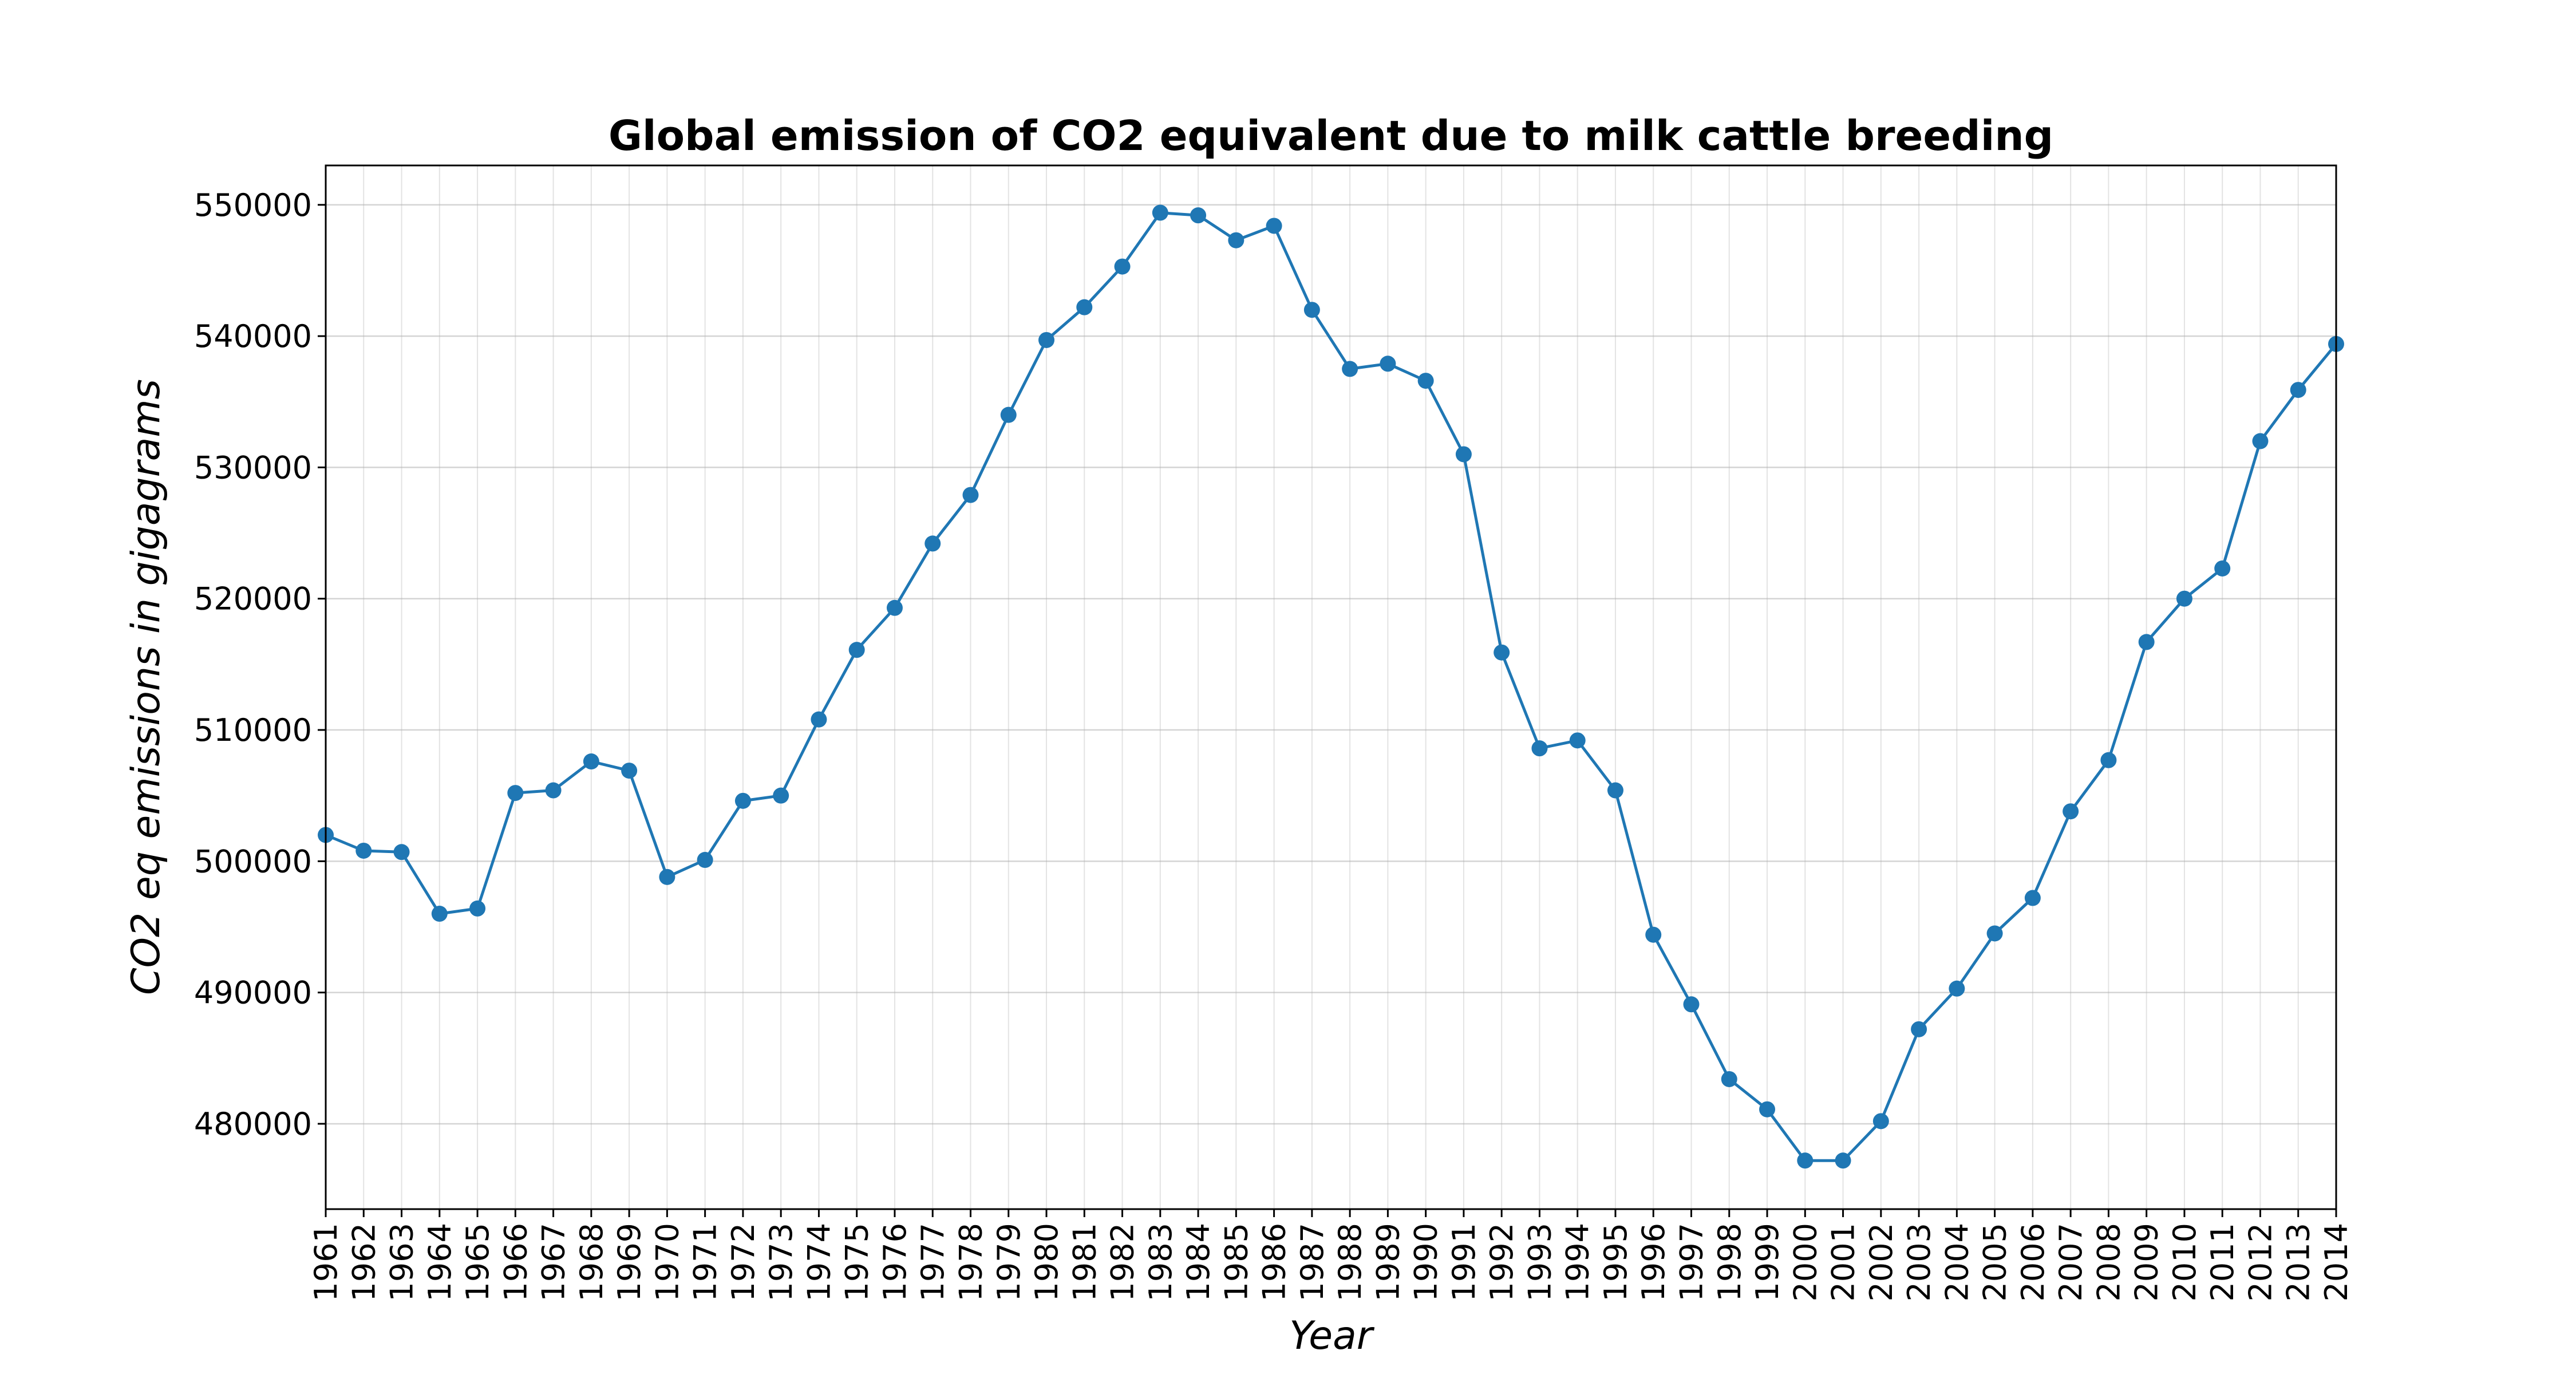 The height and width of the screenshot is (1374, 2576). Describe the element at coordinates (1881, 1262) in the screenshot. I see `x-tick-label: 2002` at that location.